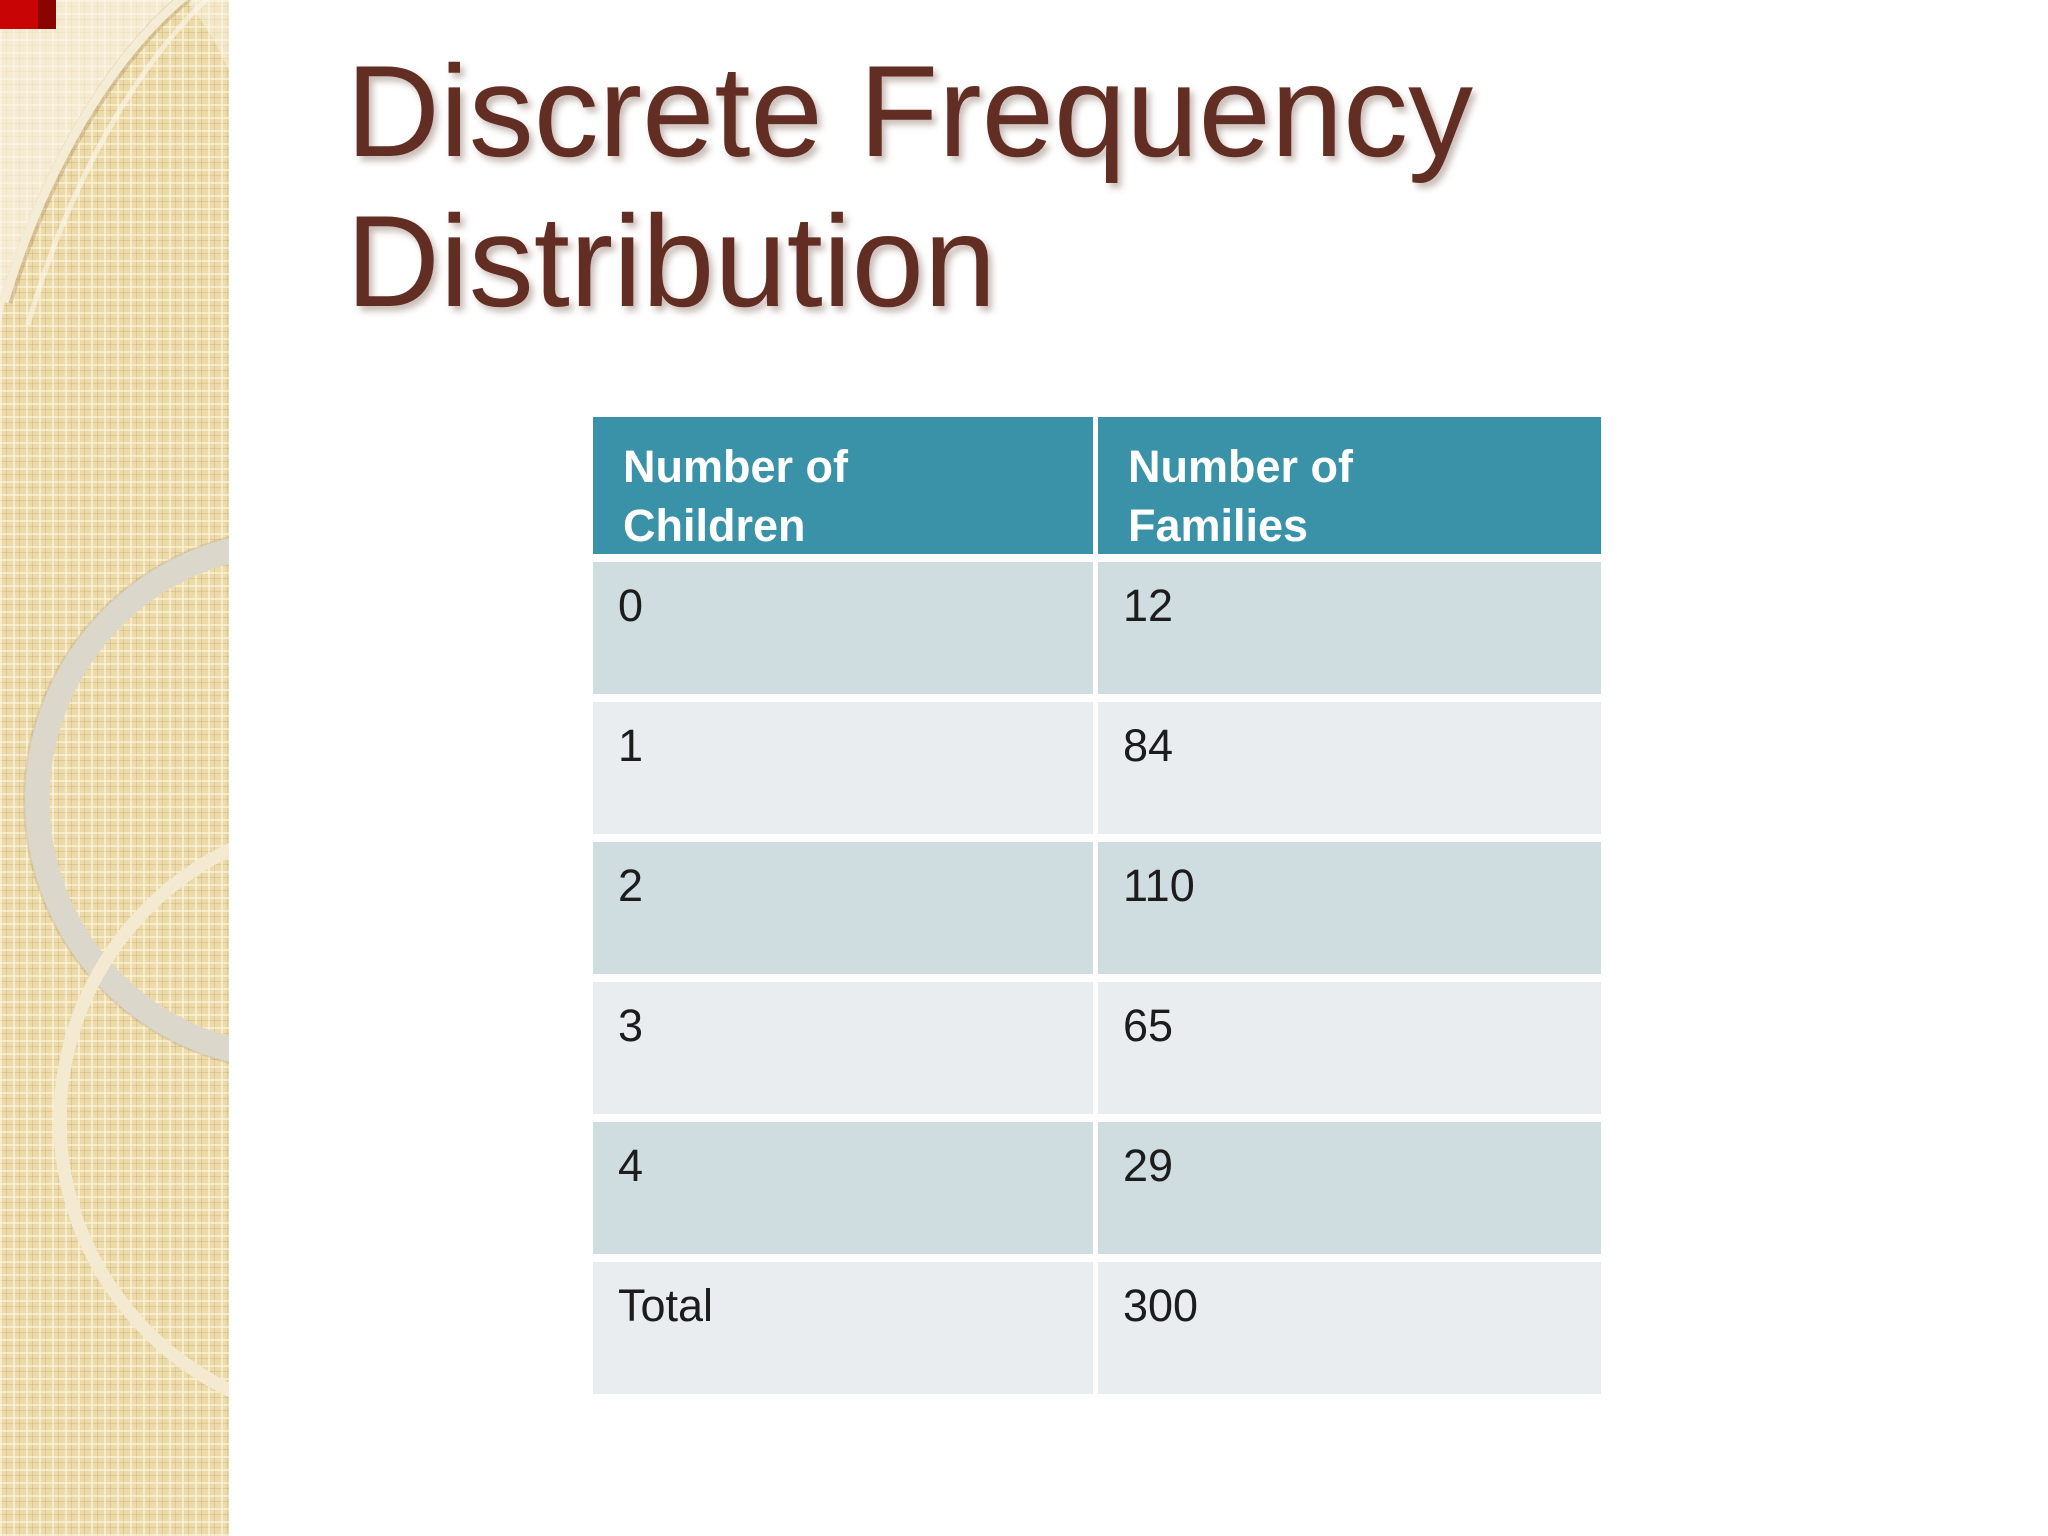 The height and width of the screenshot is (1536, 2048). I want to click on light-wedge-shape, so click(92, 165).